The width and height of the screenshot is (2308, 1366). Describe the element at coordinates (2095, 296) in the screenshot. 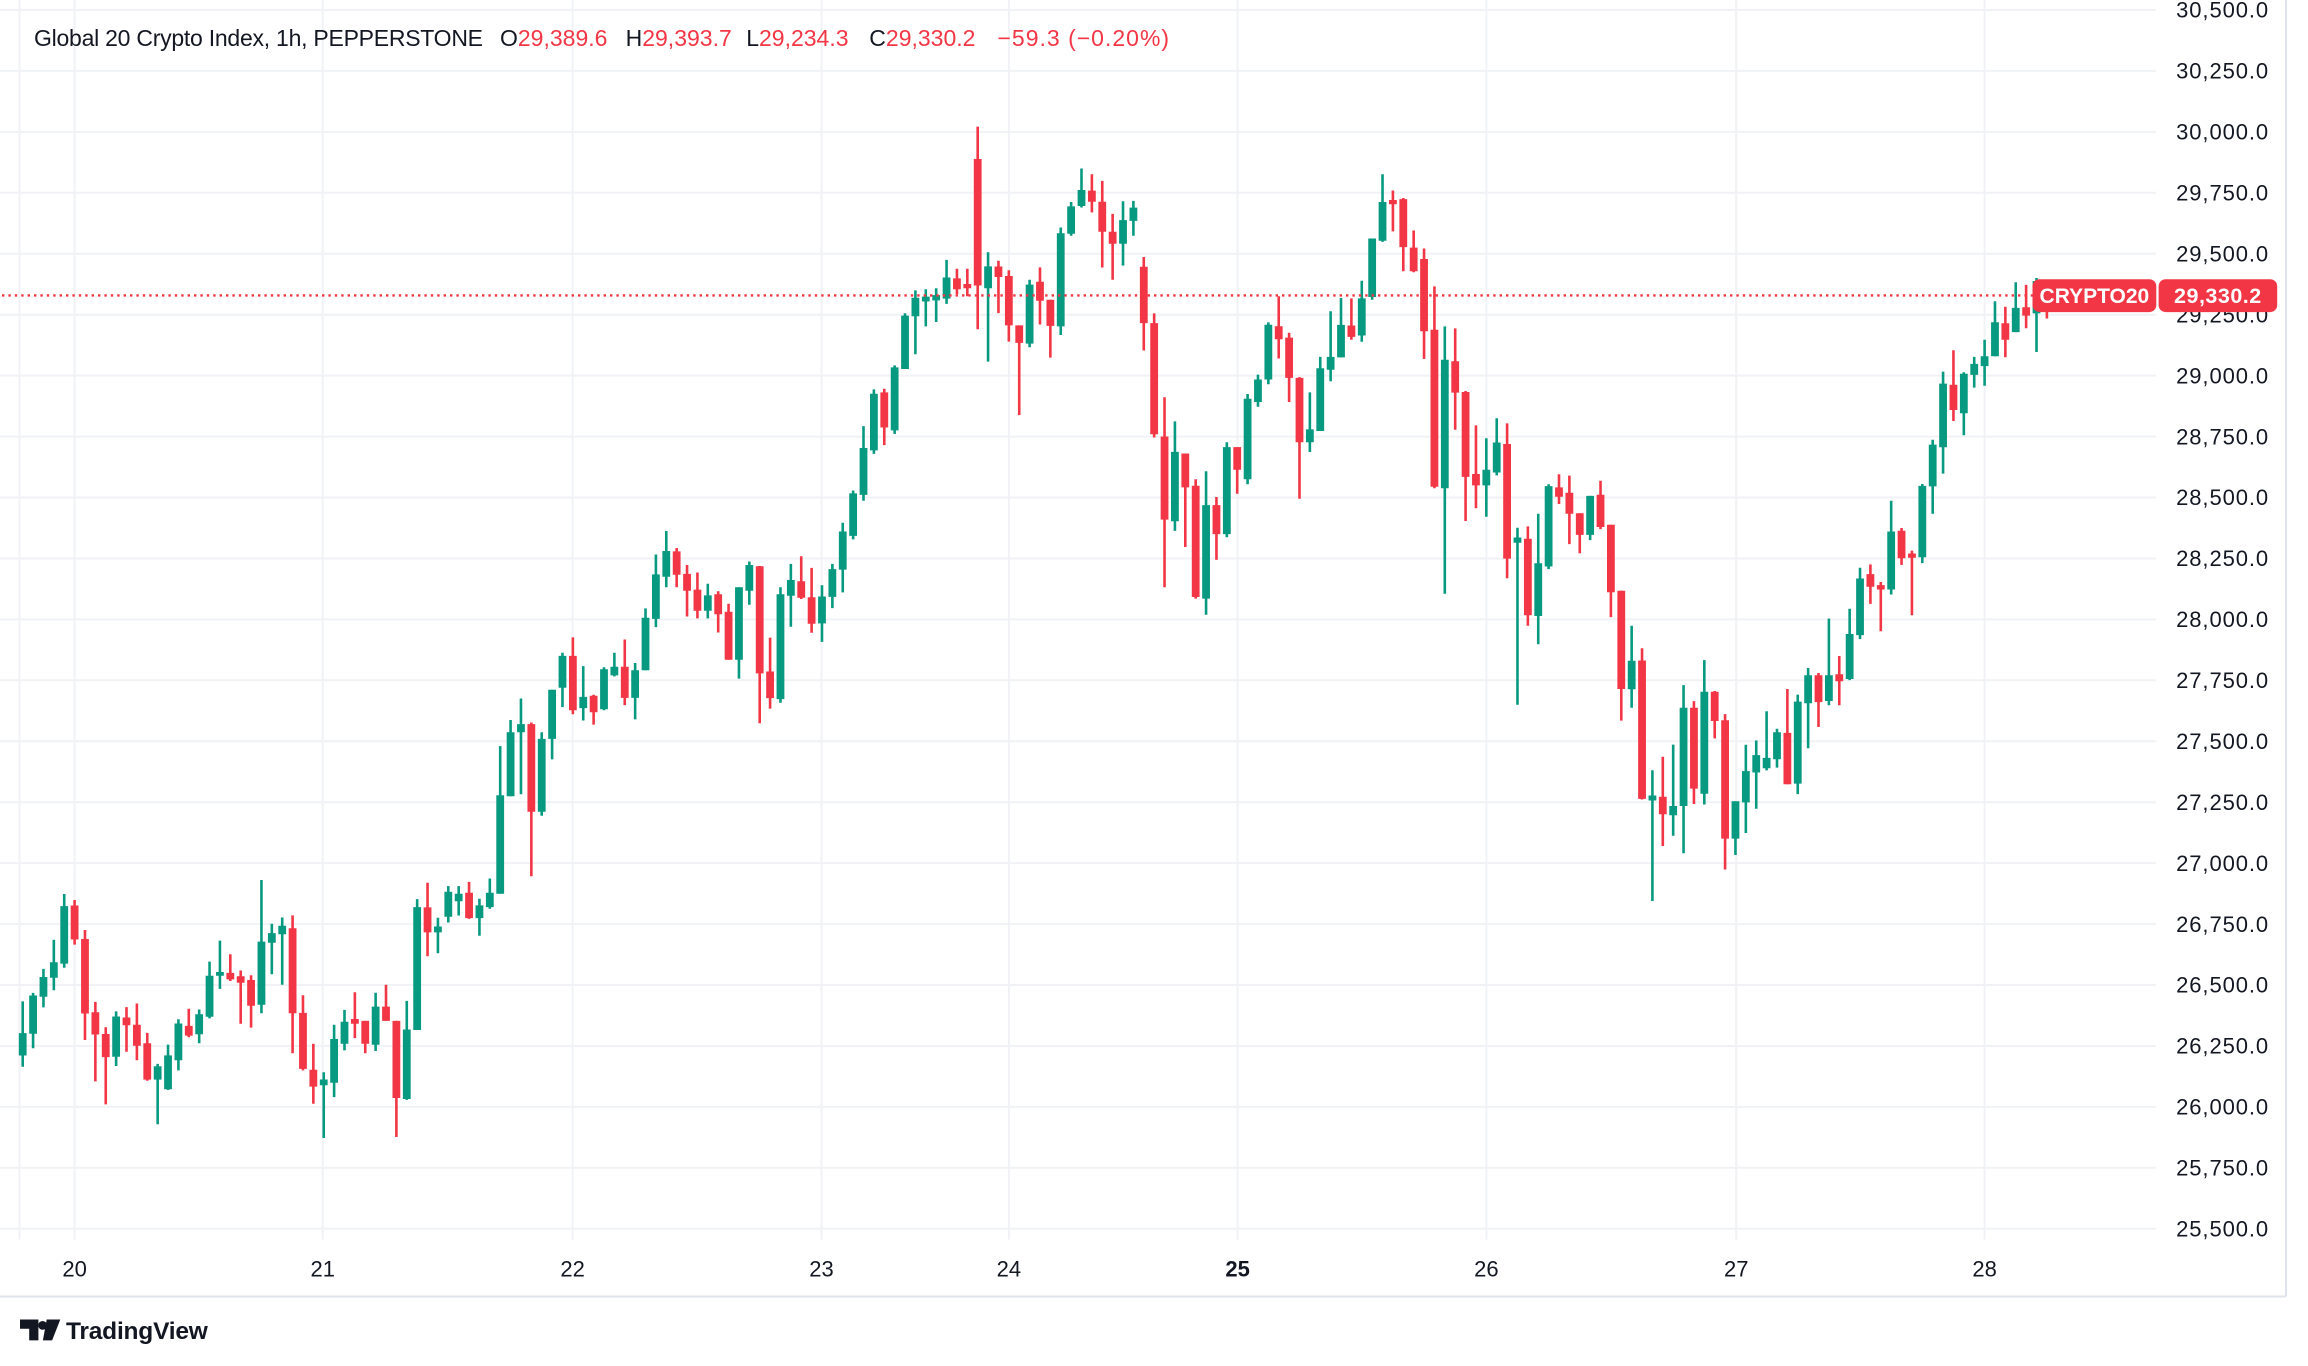

I see `svg-text: CRYPTO20` at that location.